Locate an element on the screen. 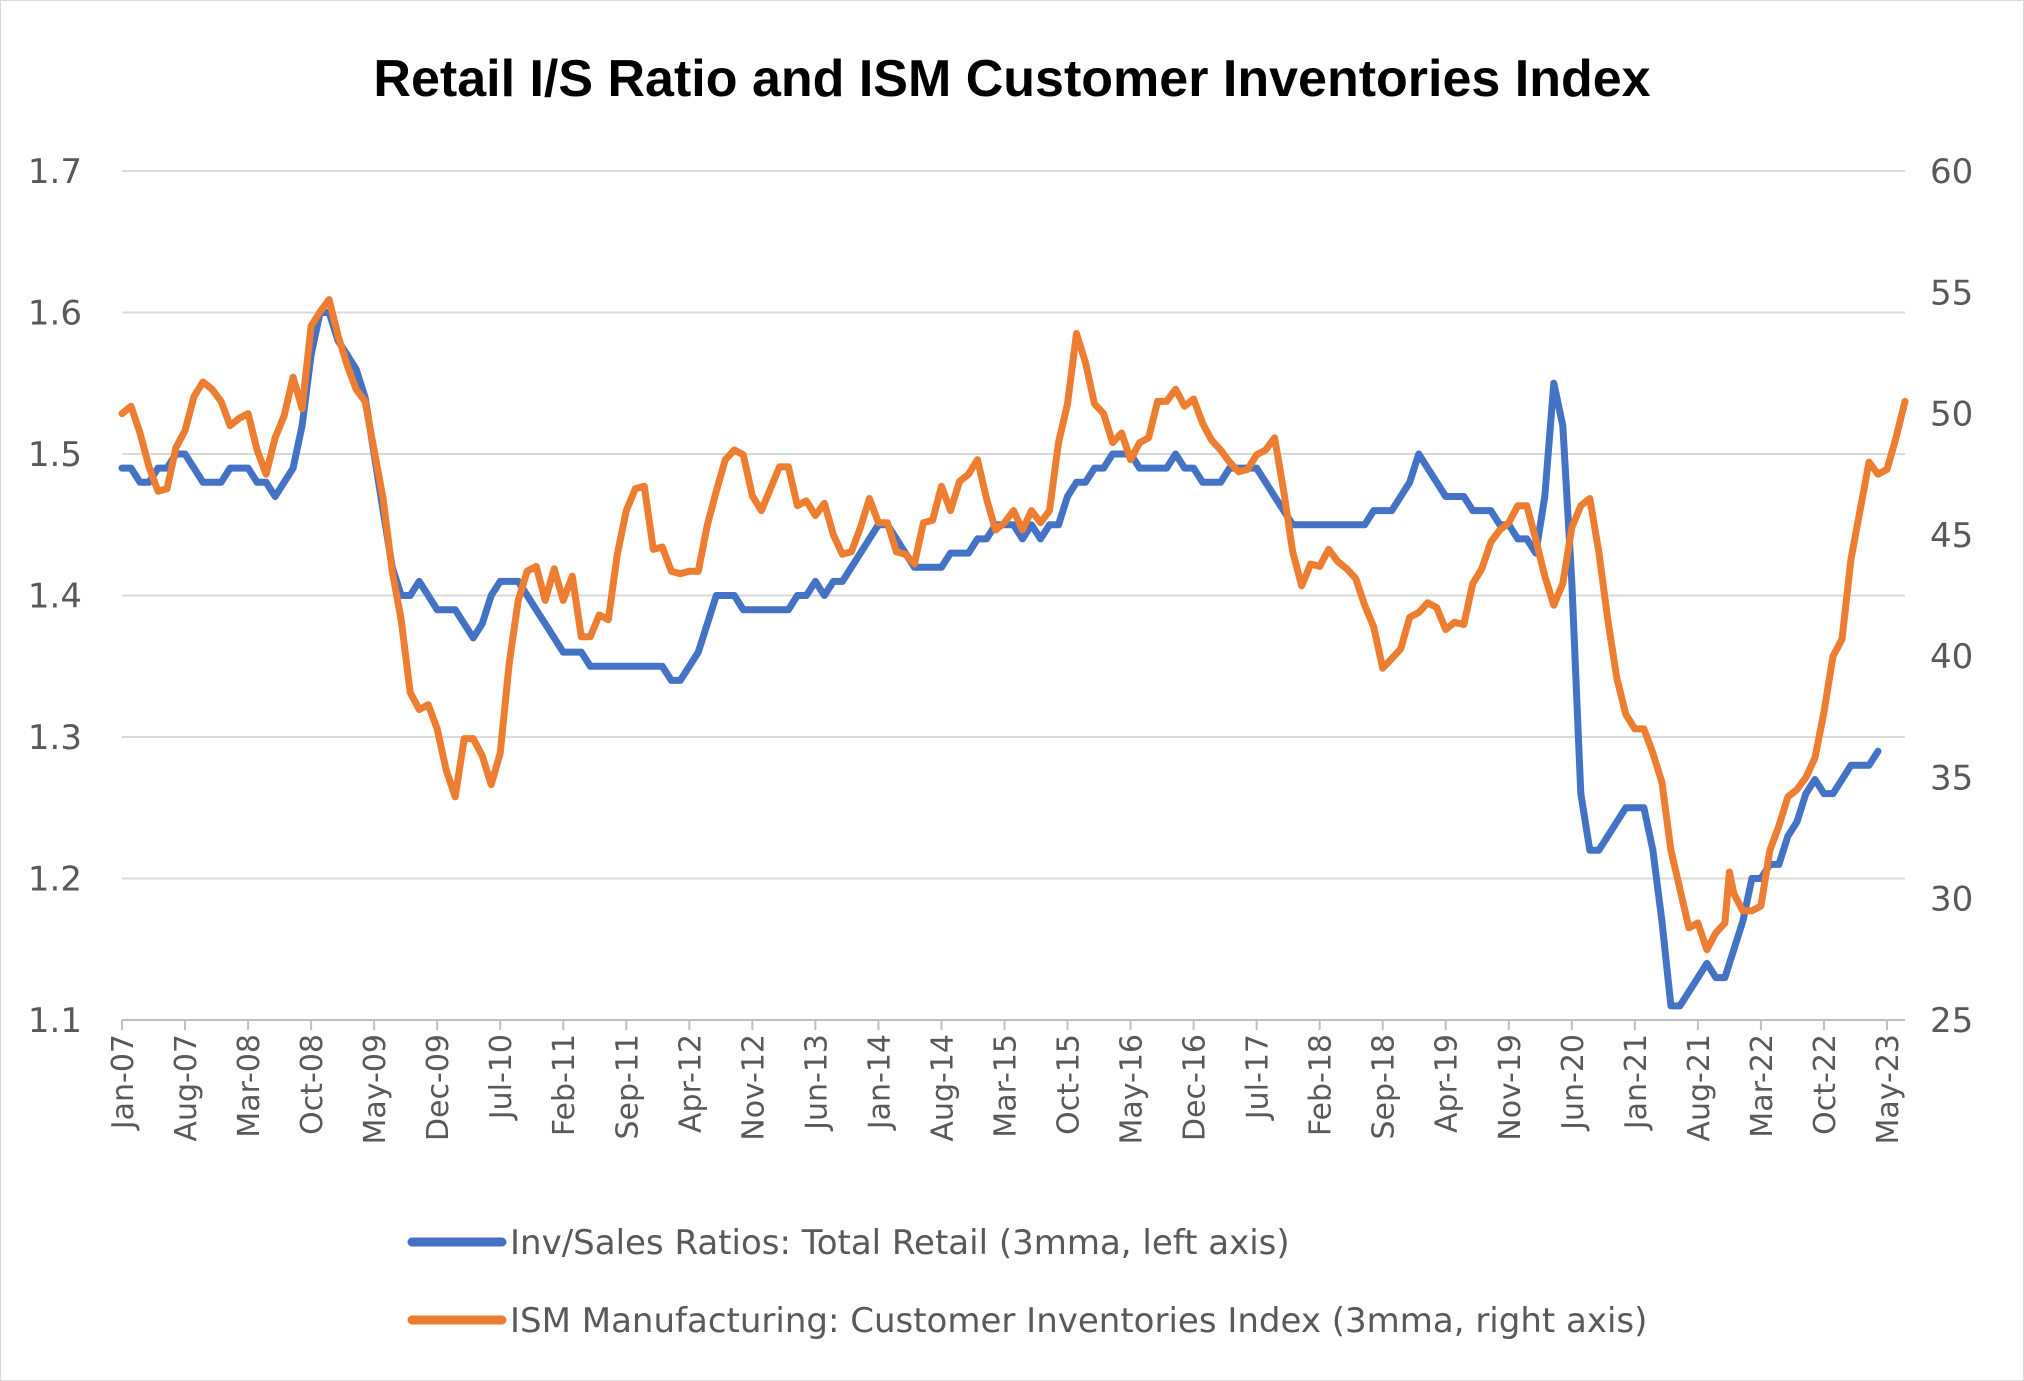 The image size is (2024, 1381). x-tick-label: Mar-15 is located at coordinates (1005, 1086).